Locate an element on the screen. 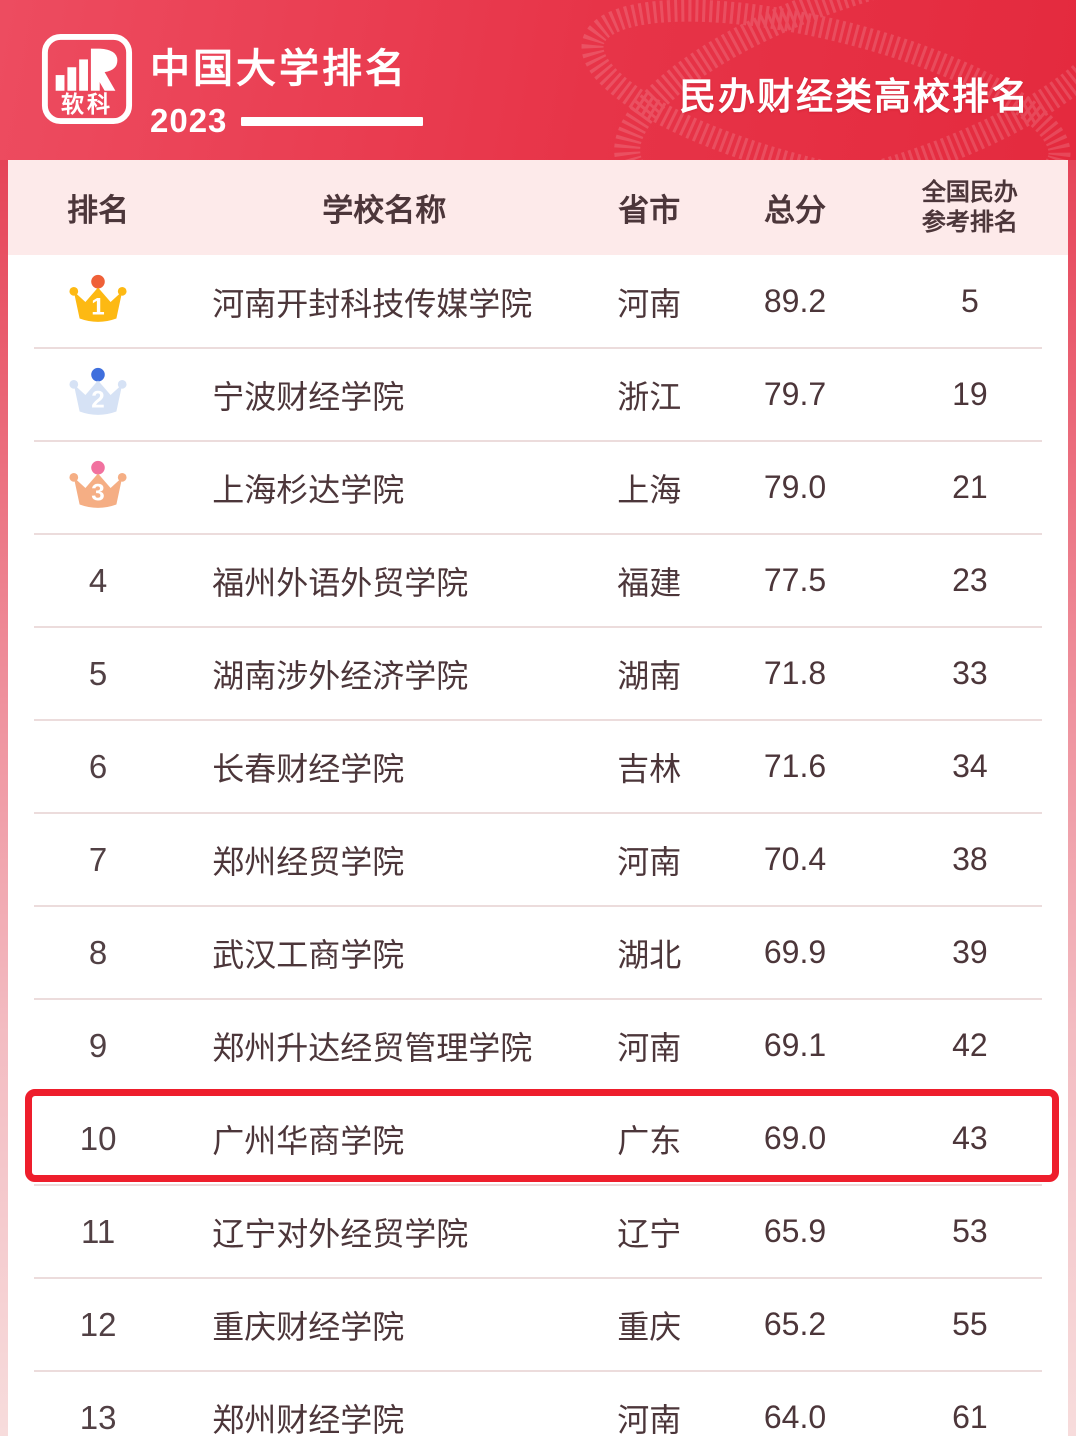 This screenshot has width=1076, height=1436. rank-cell: 11 is located at coordinates (98, 1232).